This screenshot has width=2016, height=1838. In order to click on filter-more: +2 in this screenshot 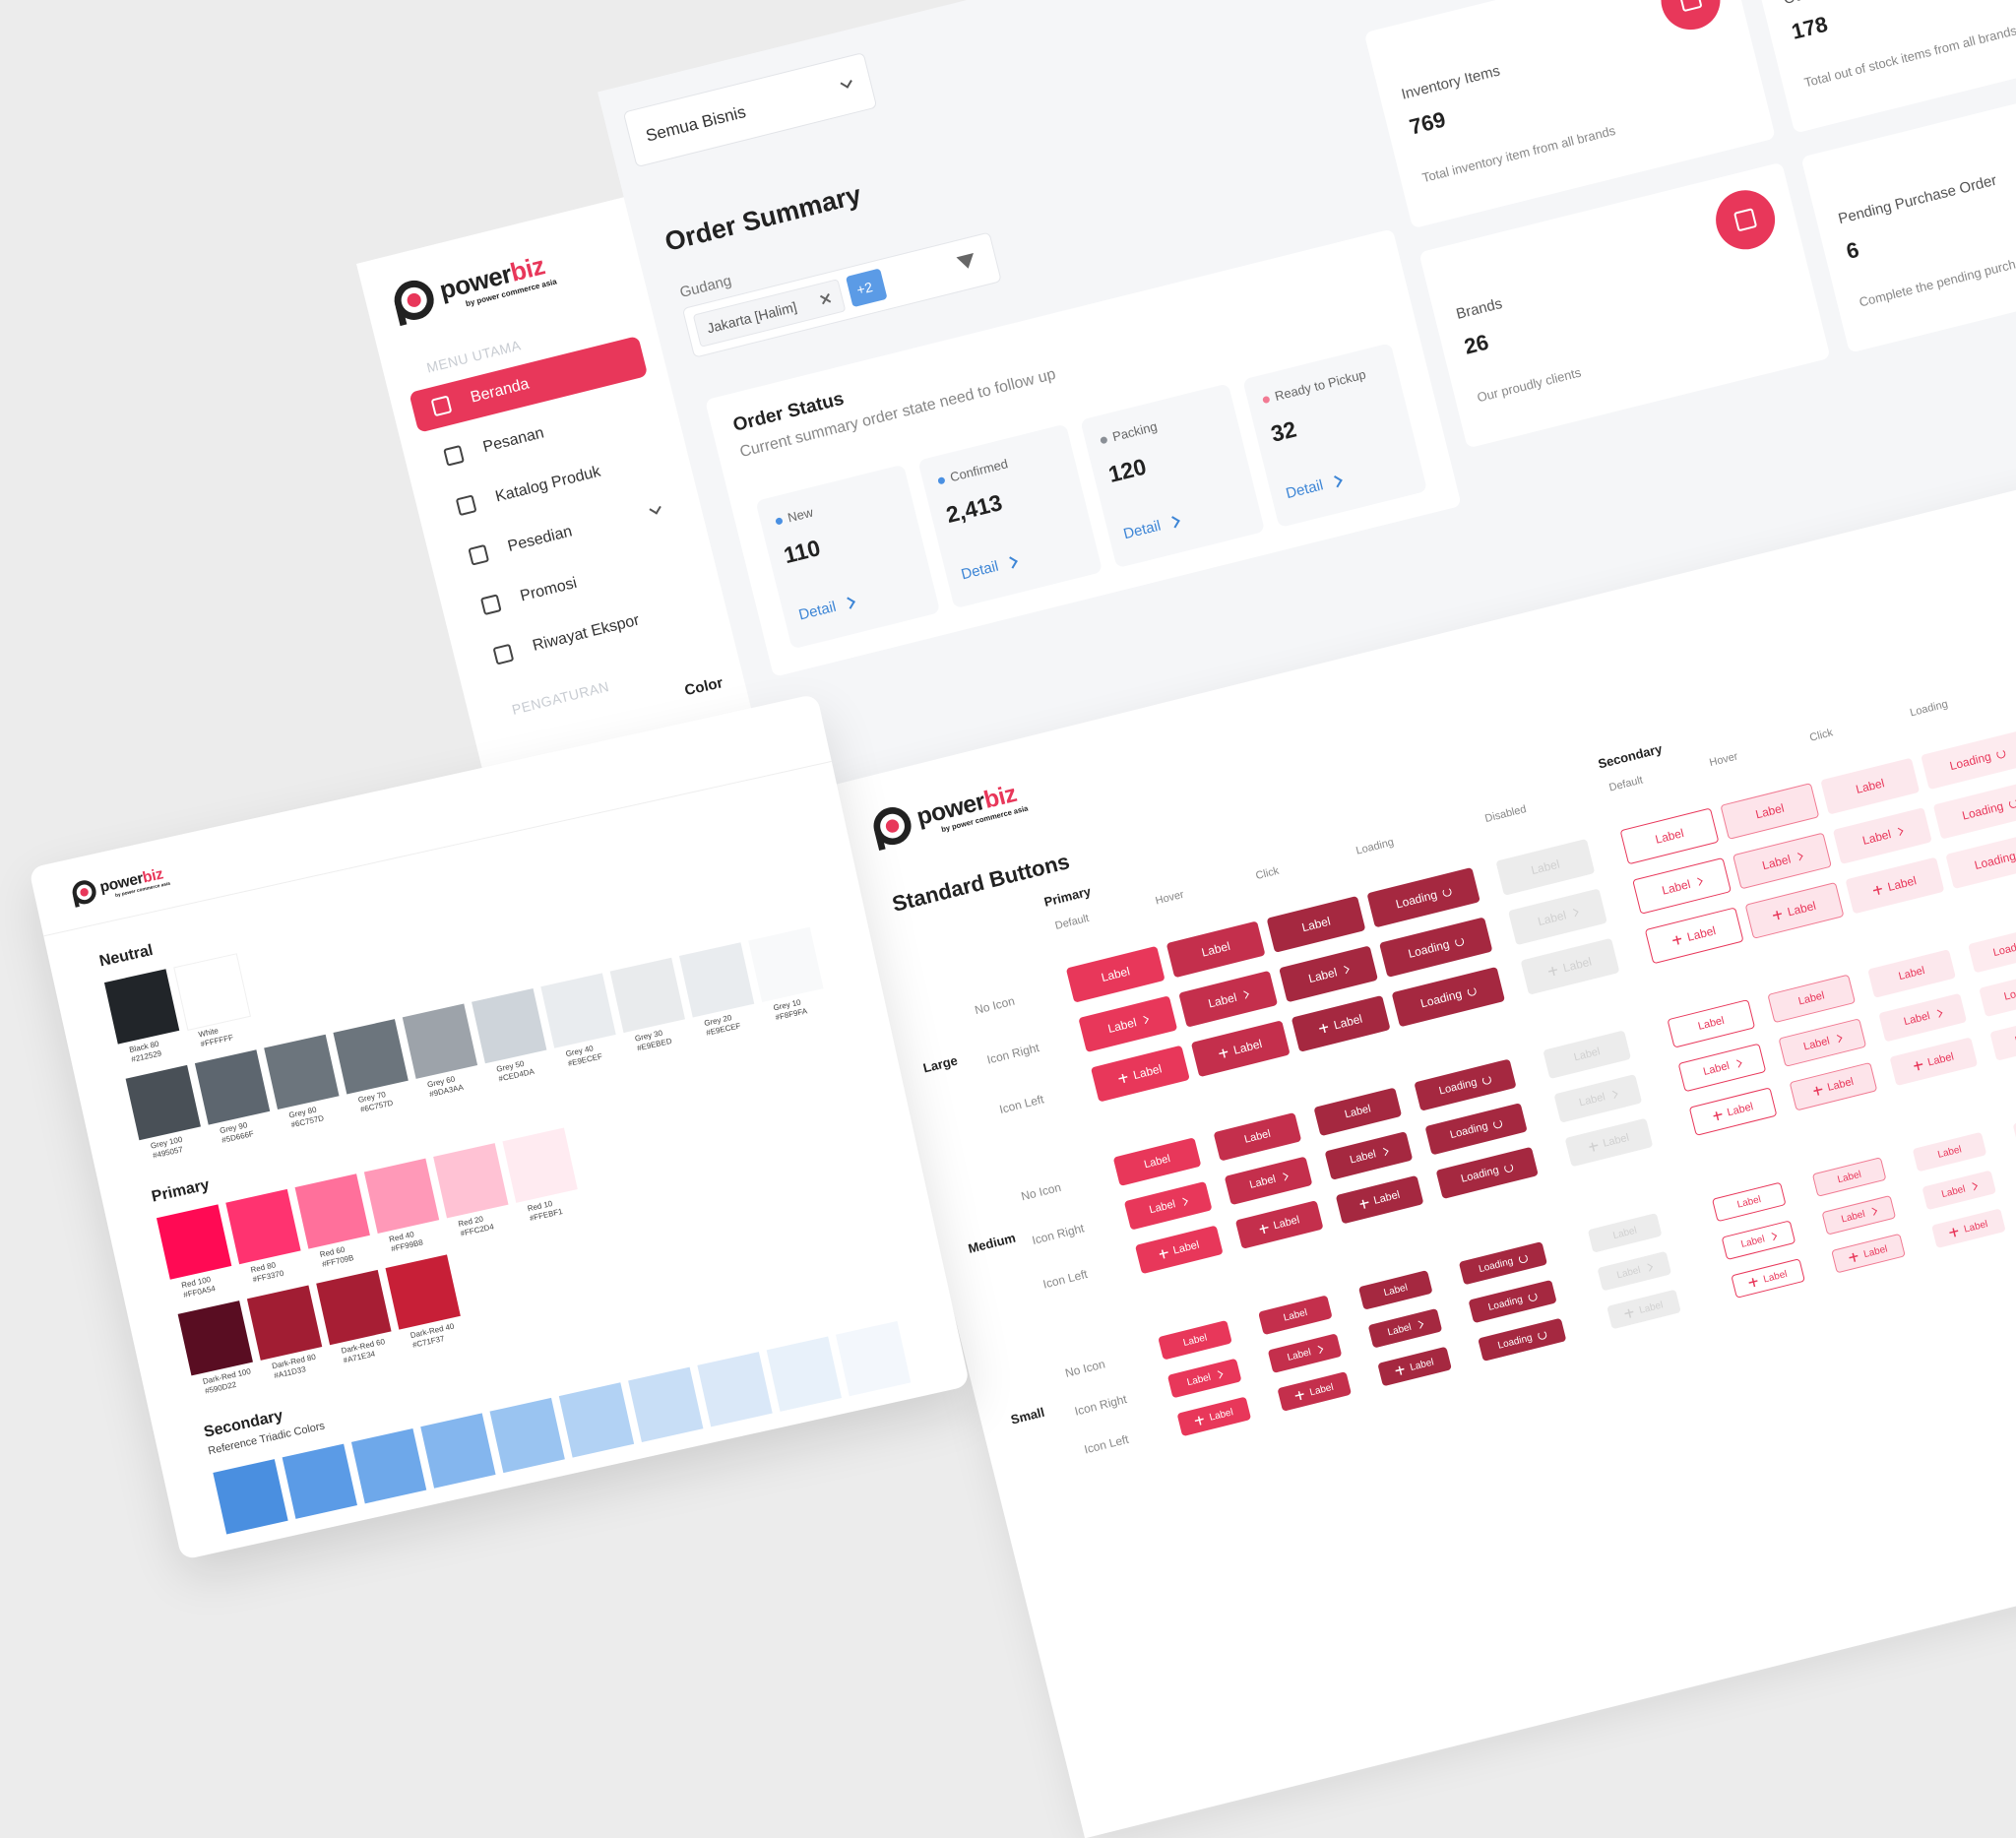, I will do `click(866, 288)`.